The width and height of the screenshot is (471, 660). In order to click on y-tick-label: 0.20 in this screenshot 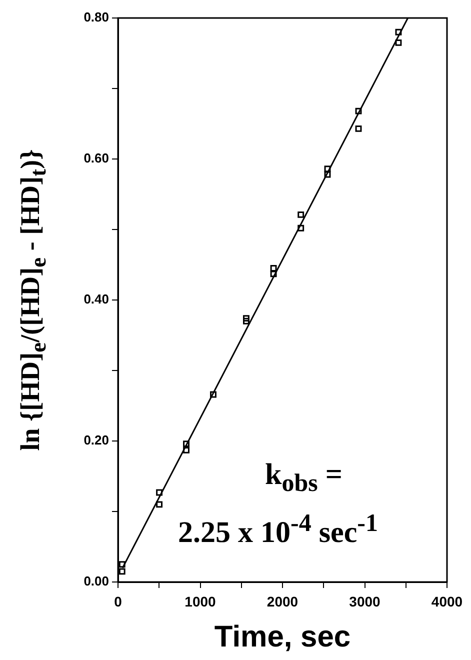, I will do `click(96, 440)`.